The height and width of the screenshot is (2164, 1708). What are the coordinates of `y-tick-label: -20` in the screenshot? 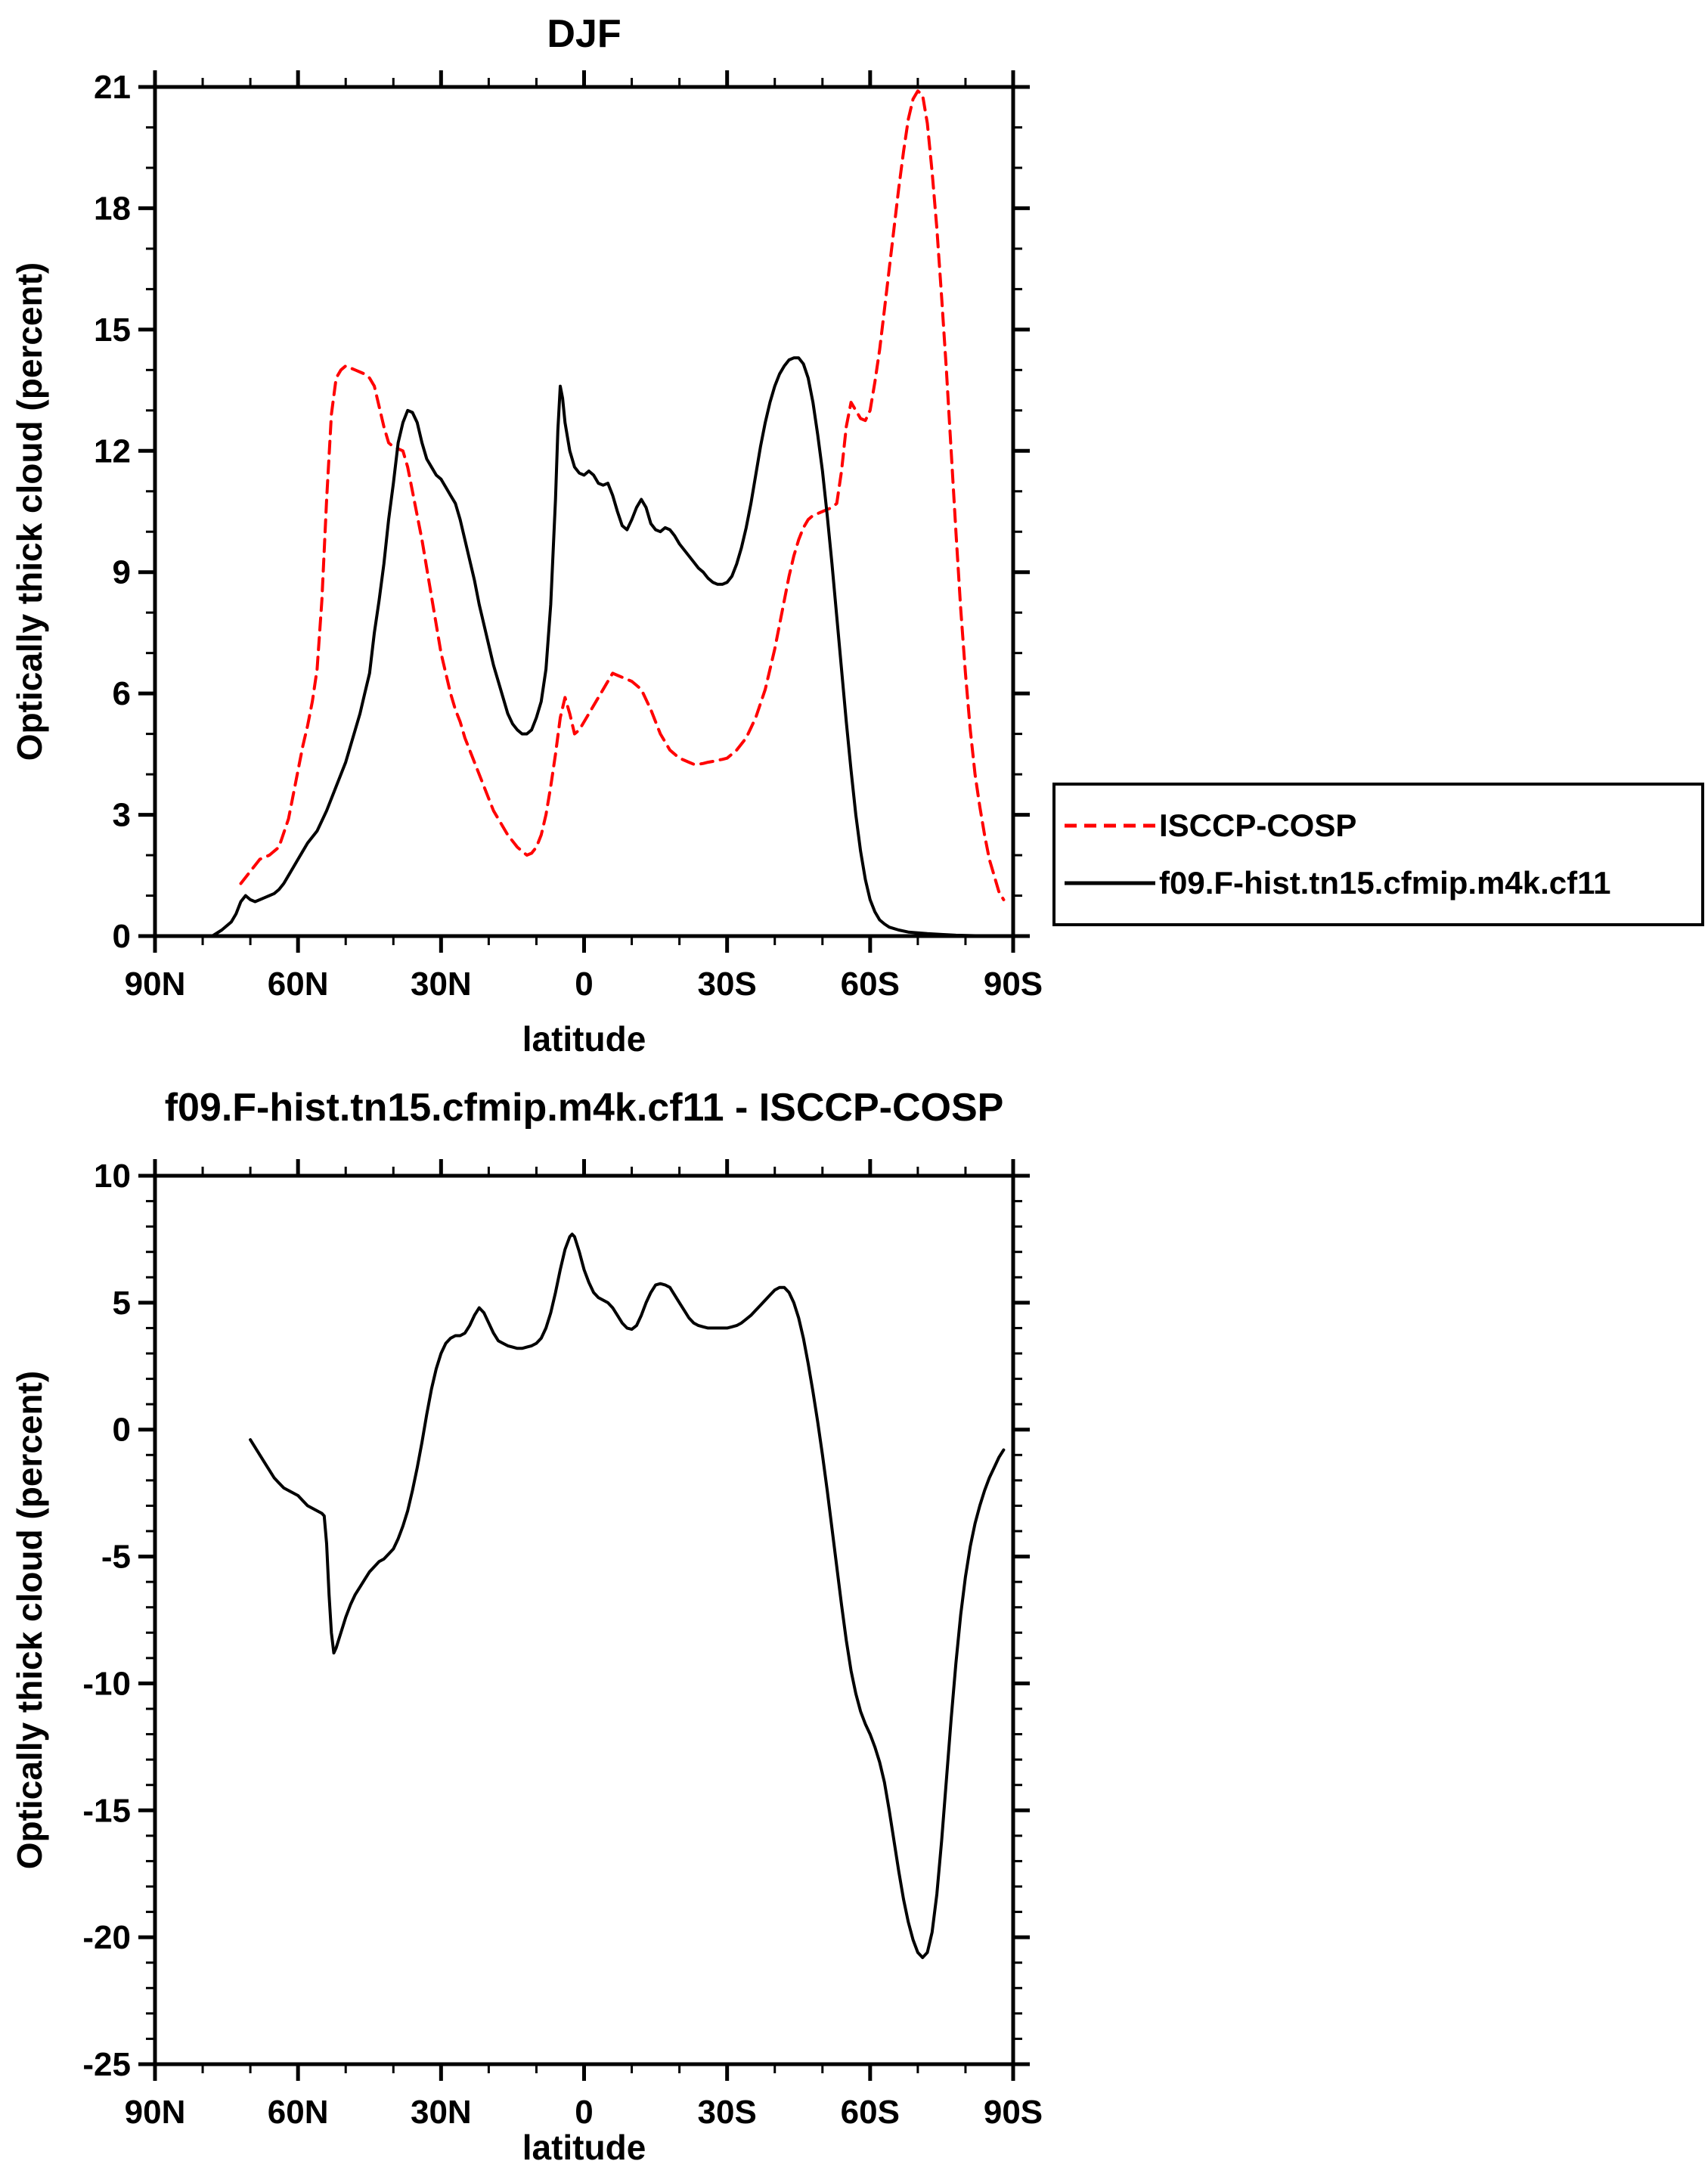 It's located at (106, 1937).